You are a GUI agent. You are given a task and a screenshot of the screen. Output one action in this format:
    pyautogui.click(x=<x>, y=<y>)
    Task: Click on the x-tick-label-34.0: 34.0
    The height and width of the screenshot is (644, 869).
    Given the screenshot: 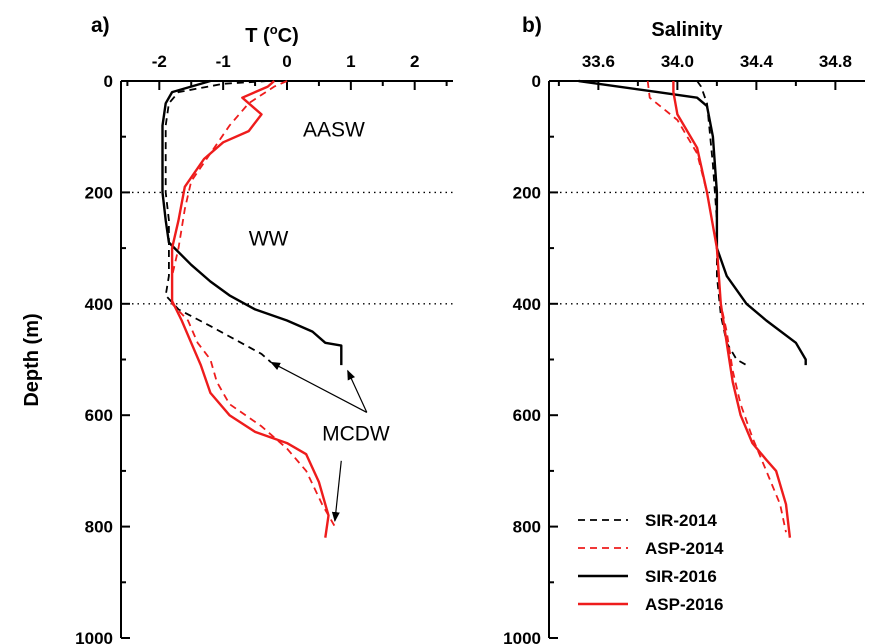 What is the action you would take?
    pyautogui.click(x=677, y=61)
    